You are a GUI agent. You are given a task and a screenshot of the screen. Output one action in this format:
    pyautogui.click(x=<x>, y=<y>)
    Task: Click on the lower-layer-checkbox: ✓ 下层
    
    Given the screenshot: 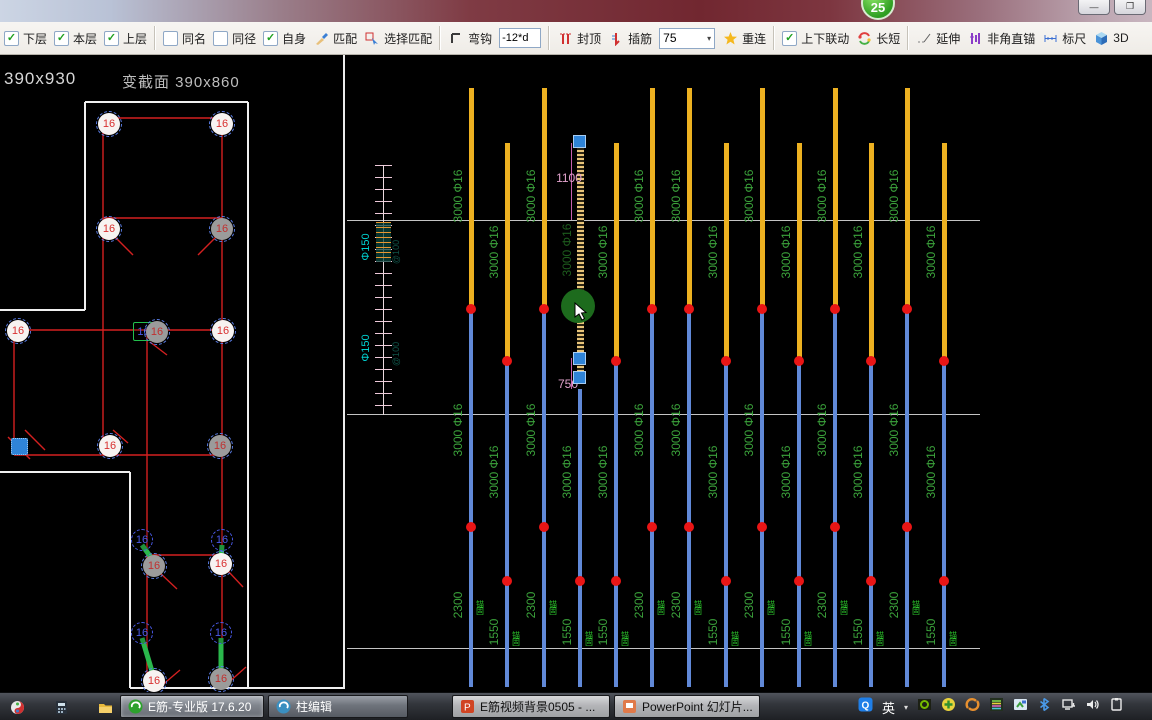 What is the action you would take?
    pyautogui.click(x=25, y=38)
    